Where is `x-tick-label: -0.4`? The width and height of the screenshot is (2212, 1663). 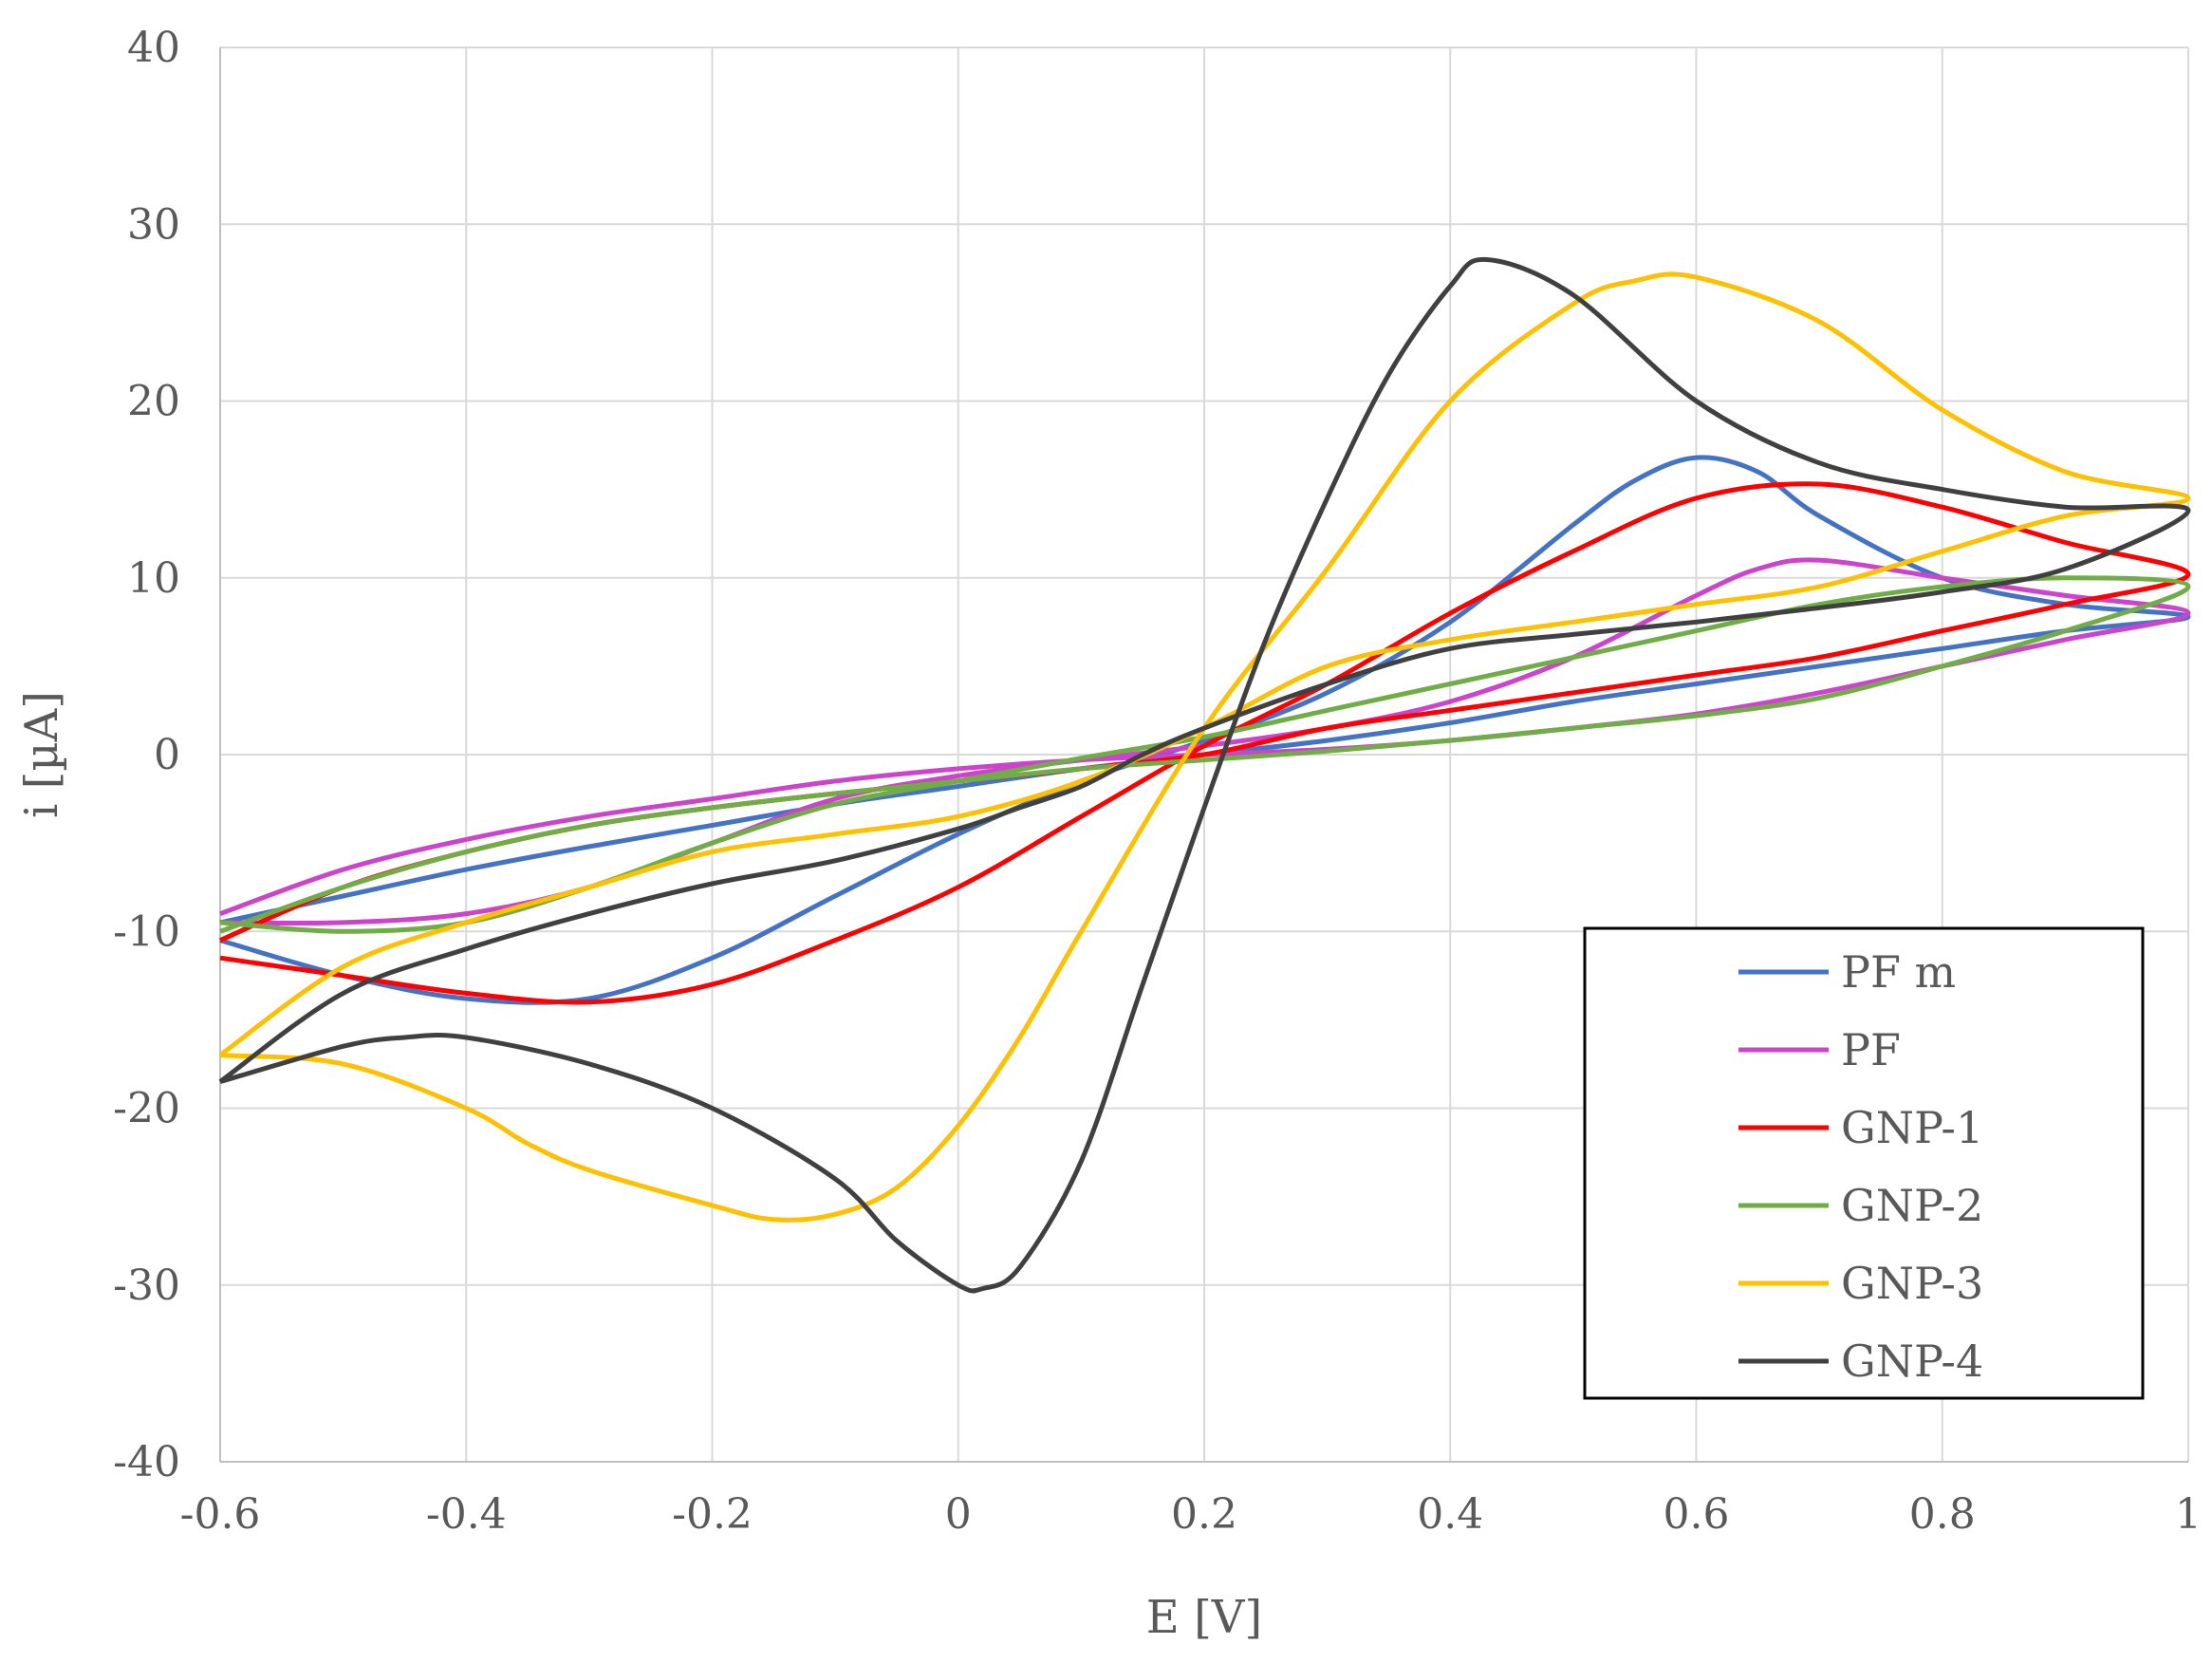
x-tick-label: -0.4 is located at coordinates (467, 1515).